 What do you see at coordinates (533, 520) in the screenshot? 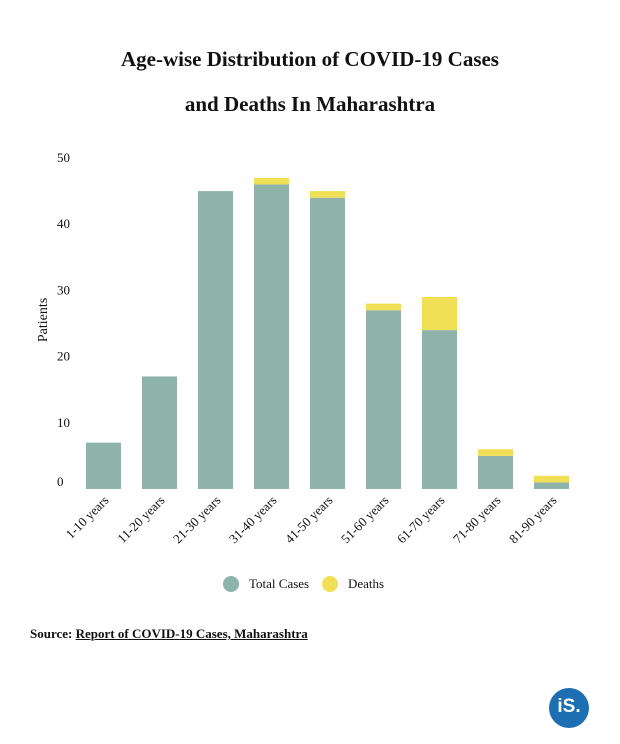
I see `x-tick-label: 81-90 years` at bounding box center [533, 520].